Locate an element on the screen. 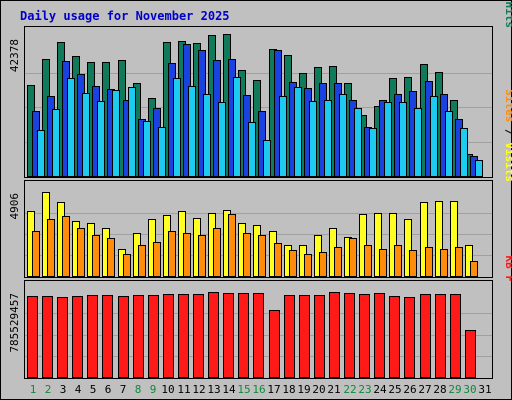 The width and height of the screenshot is (512, 400). day-label-10: 10 is located at coordinates (167, 389).